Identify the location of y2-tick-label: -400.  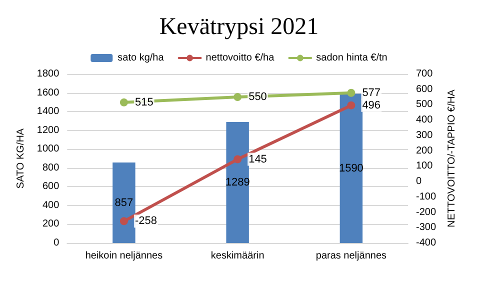
(426, 243).